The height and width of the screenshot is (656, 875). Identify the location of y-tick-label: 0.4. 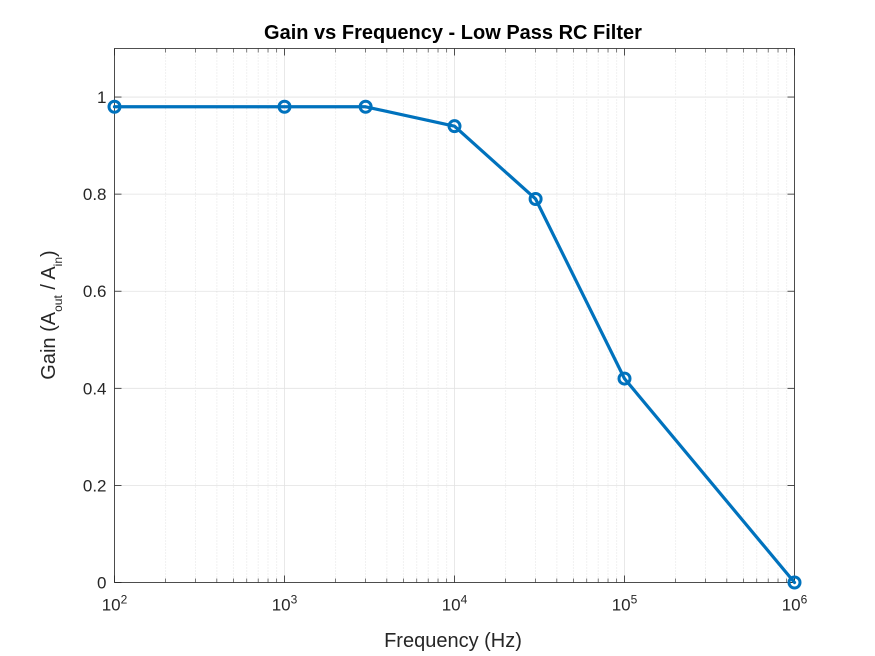
(95, 388).